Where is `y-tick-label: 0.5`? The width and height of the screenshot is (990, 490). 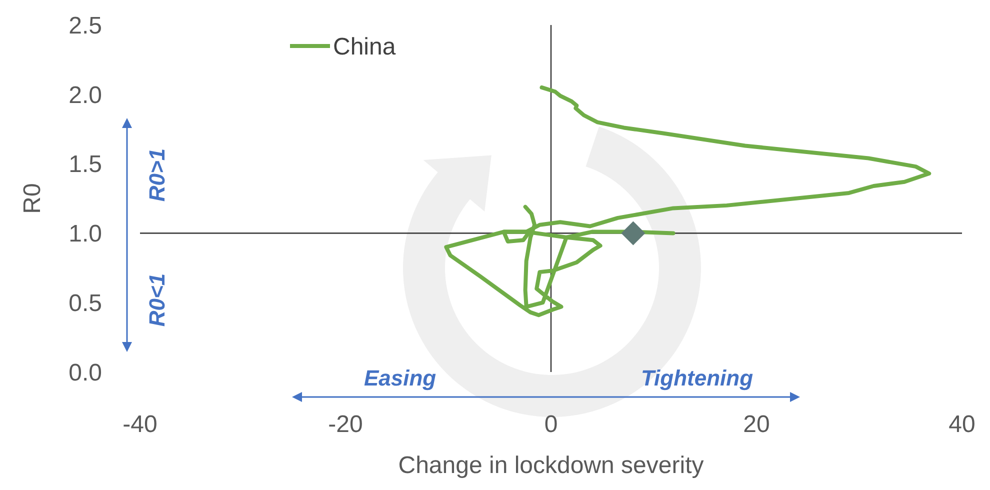
y-tick-label: 0.5 is located at coordinates (85, 303).